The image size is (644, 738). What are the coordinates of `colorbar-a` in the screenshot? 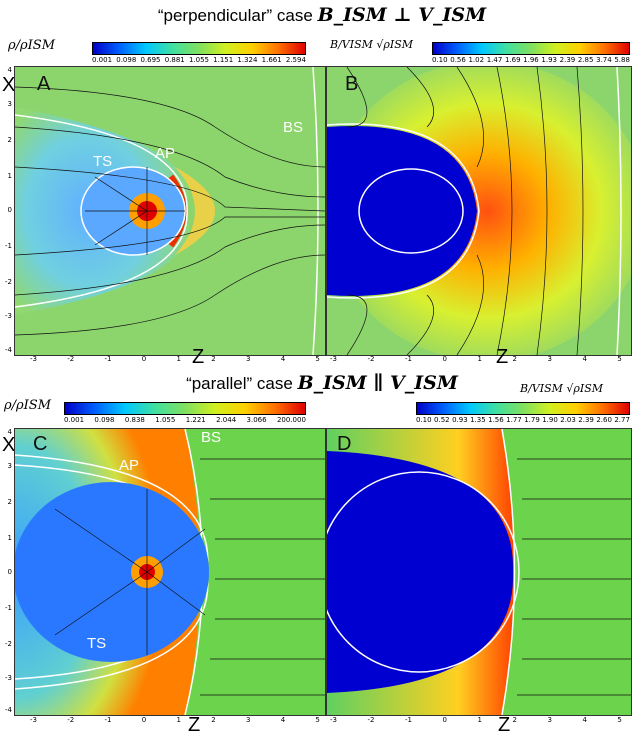 It's located at (199, 48).